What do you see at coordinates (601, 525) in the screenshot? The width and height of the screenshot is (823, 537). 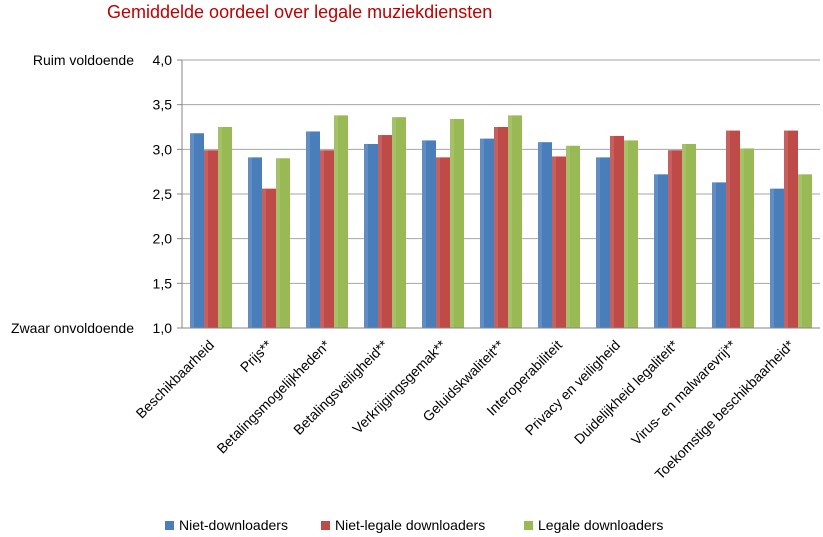 I see `legend-label: Legale downloaders` at bounding box center [601, 525].